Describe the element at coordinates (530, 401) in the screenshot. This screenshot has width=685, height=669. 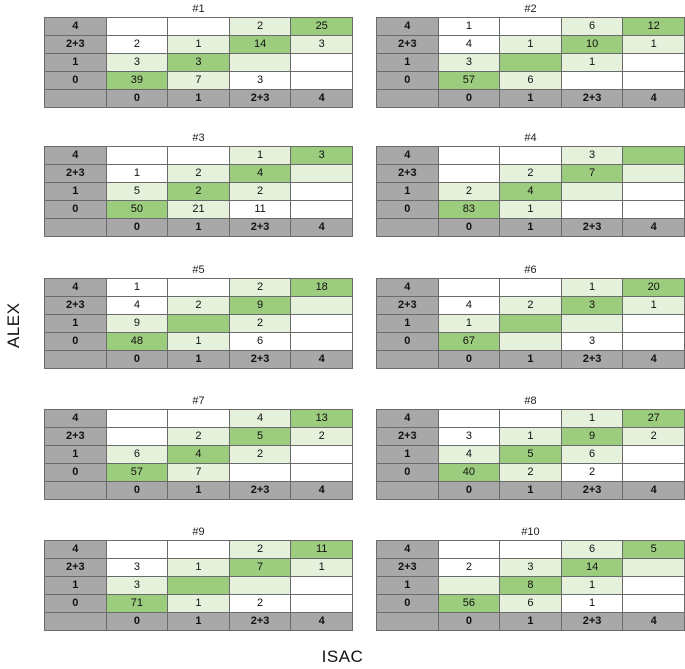
I see `panel-title: #8` at that location.